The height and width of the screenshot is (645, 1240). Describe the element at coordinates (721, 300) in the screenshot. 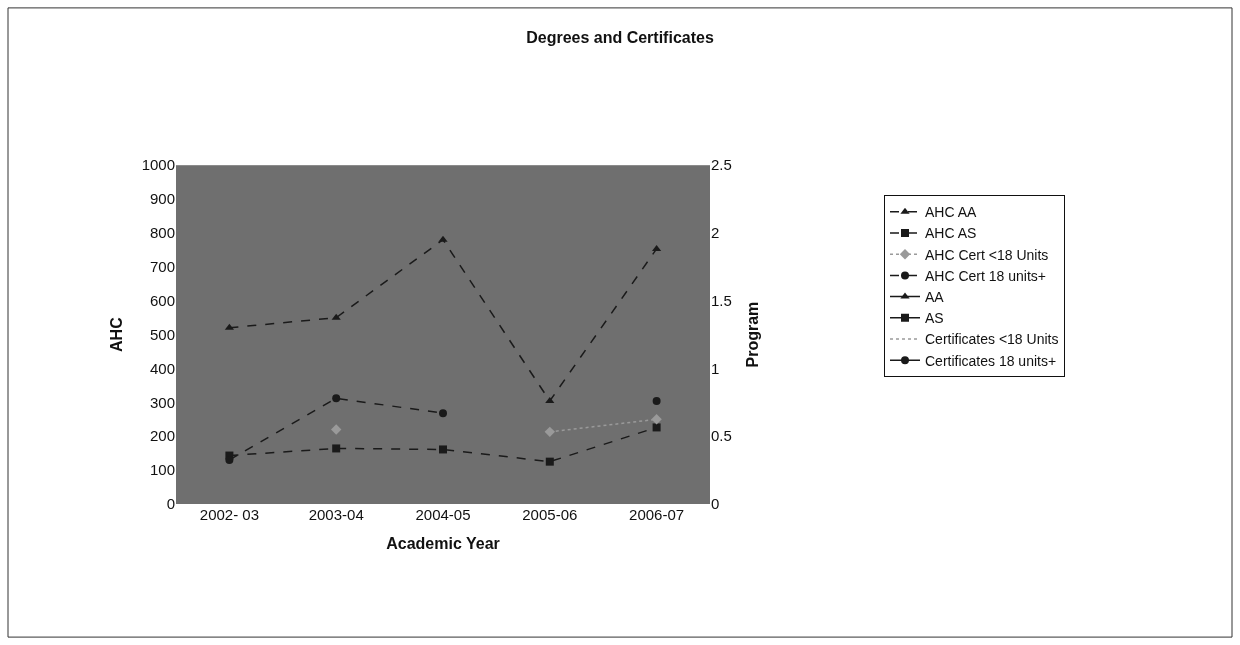

I see `y2-tick-label: 1.5` at that location.